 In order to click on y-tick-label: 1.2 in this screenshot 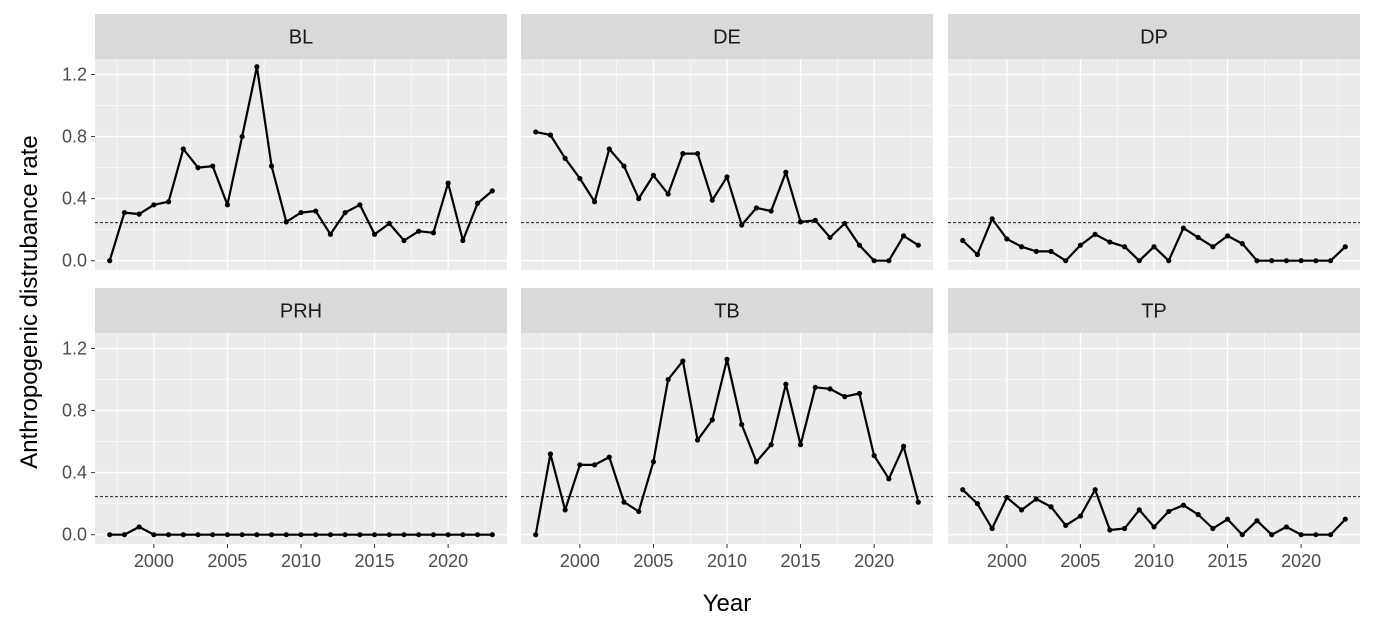, I will do `click(74, 349)`.